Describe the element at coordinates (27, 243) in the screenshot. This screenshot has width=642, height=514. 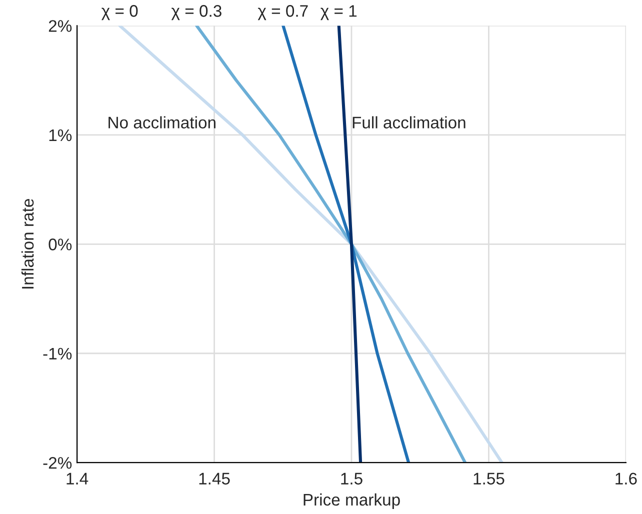
I see `y-axis-title: Inflation rate` at that location.